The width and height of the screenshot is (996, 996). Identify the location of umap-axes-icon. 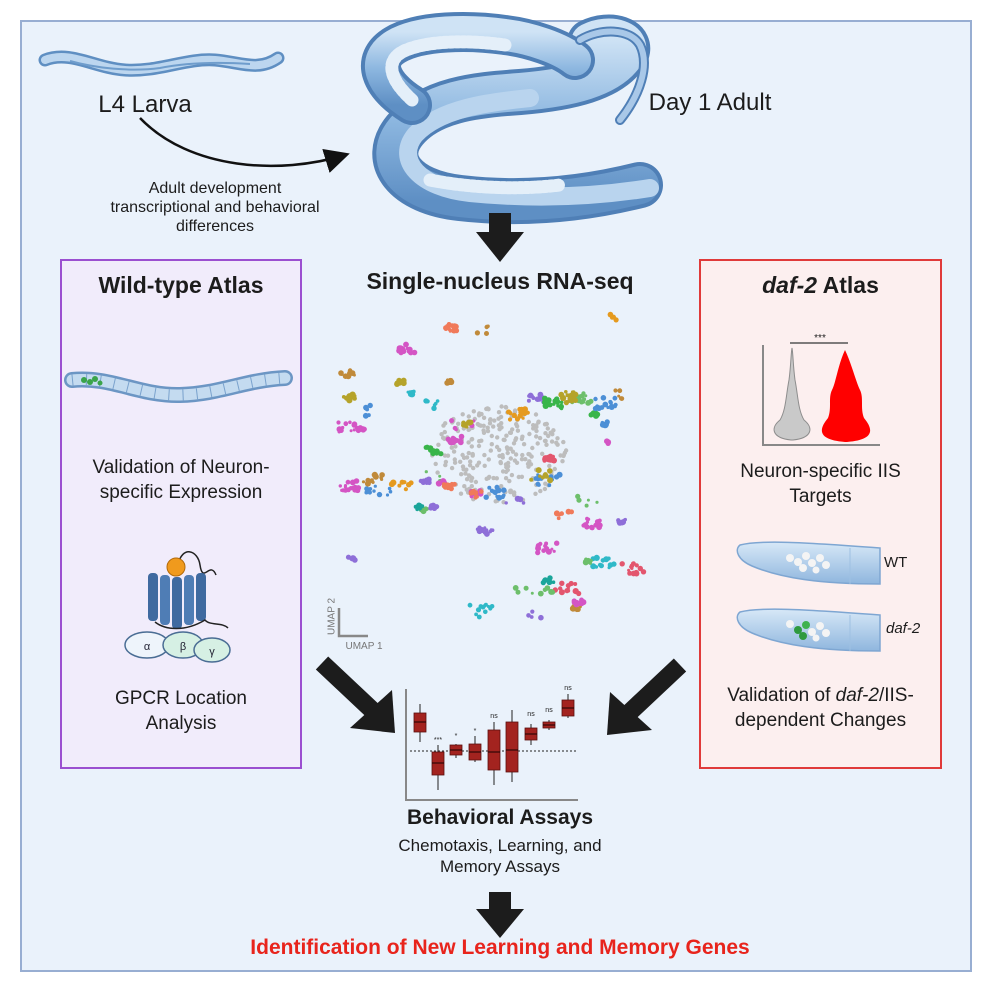
(352, 623).